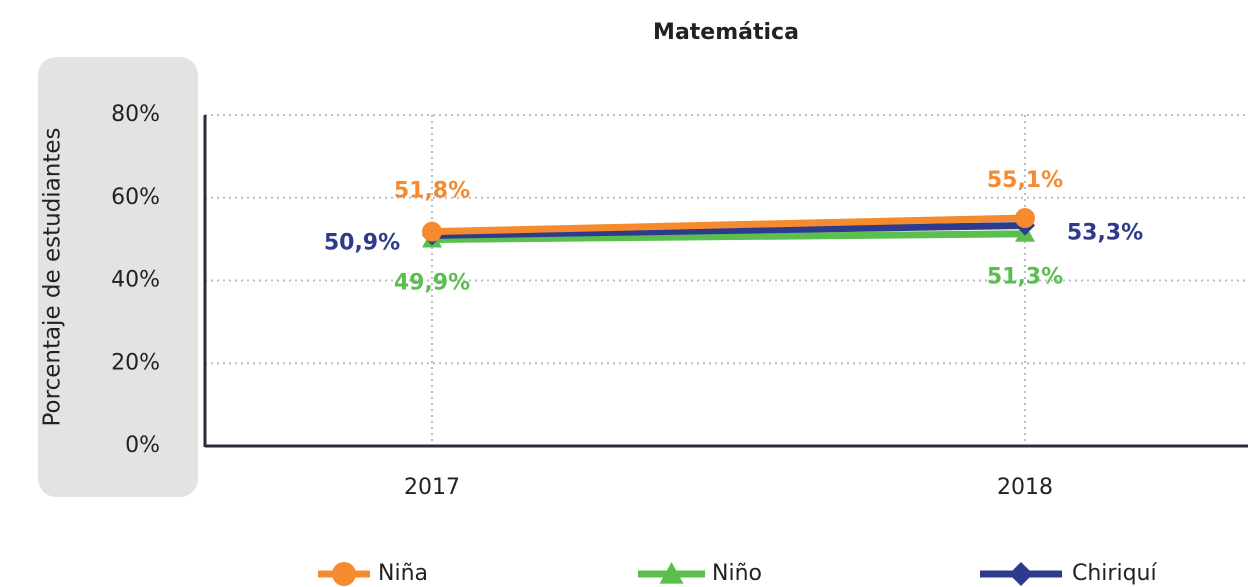 The image size is (1248, 587). Describe the element at coordinates (142, 445) in the screenshot. I see `y-tick-label: 0%` at that location.